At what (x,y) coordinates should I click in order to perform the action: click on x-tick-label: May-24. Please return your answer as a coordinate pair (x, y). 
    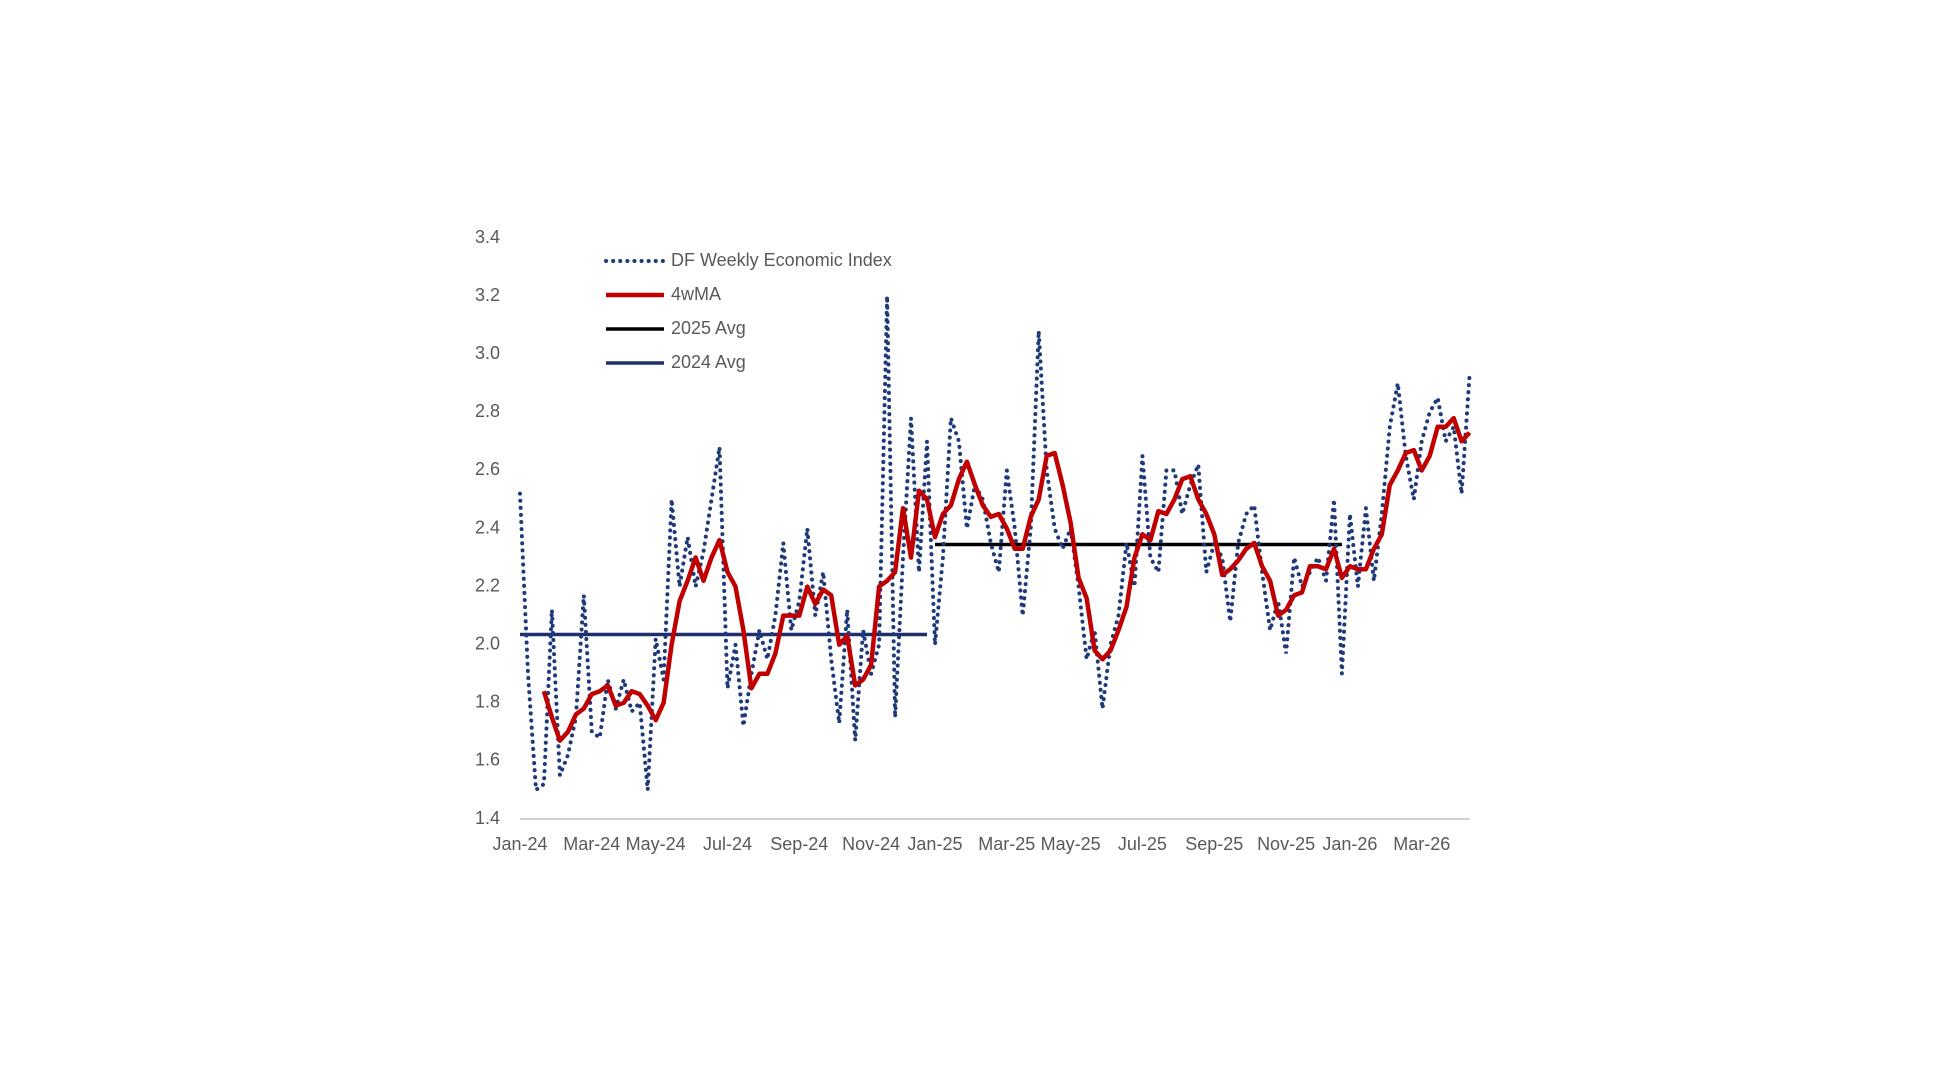
    Looking at the image, I should click on (656, 844).